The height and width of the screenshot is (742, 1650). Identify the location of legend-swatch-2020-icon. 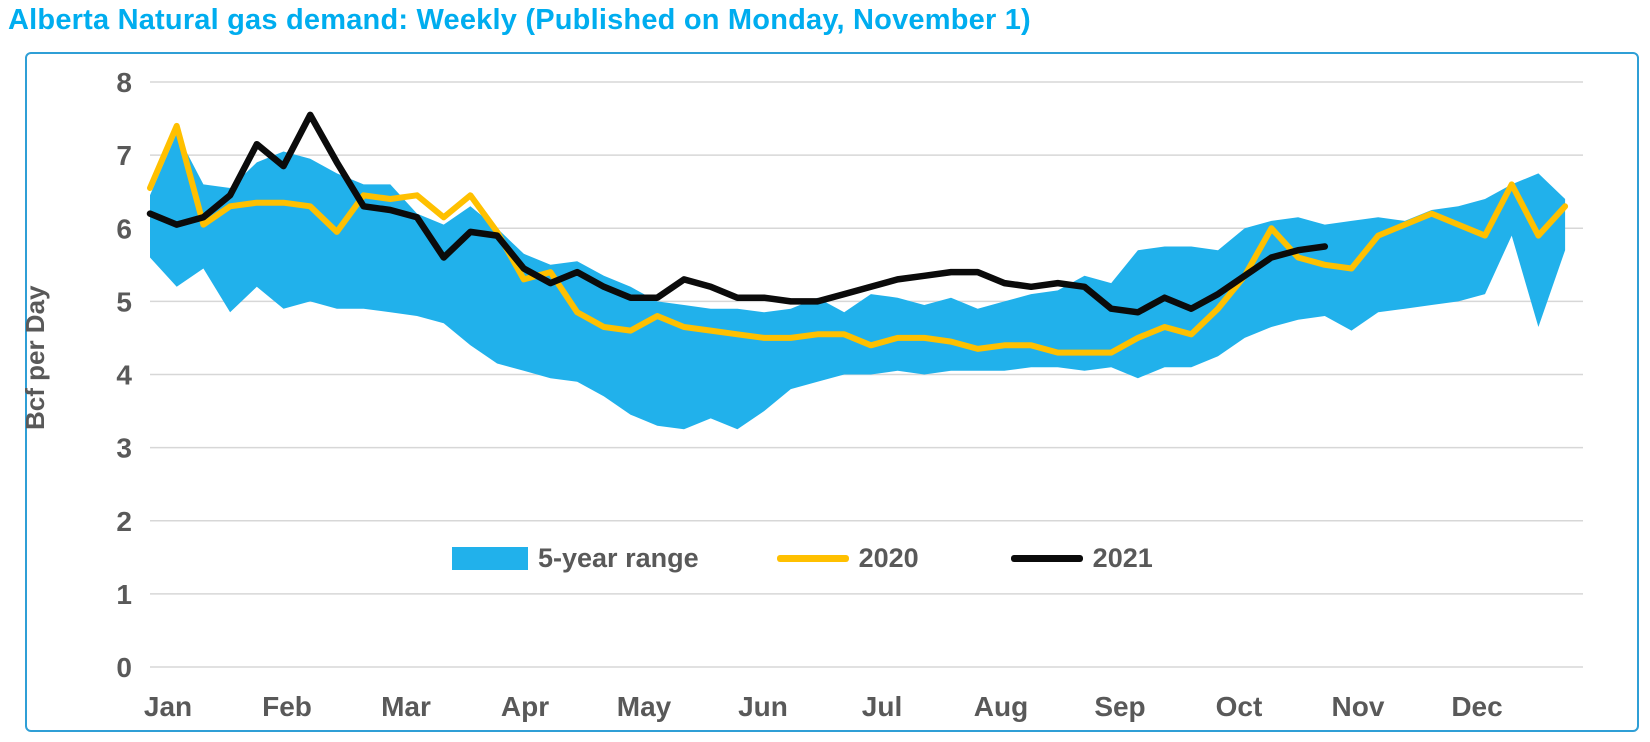
(812, 558).